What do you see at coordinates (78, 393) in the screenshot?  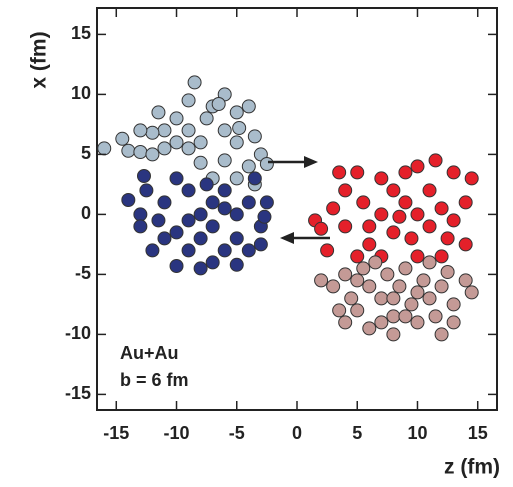 I see `y-tick-label: -15` at bounding box center [78, 393].